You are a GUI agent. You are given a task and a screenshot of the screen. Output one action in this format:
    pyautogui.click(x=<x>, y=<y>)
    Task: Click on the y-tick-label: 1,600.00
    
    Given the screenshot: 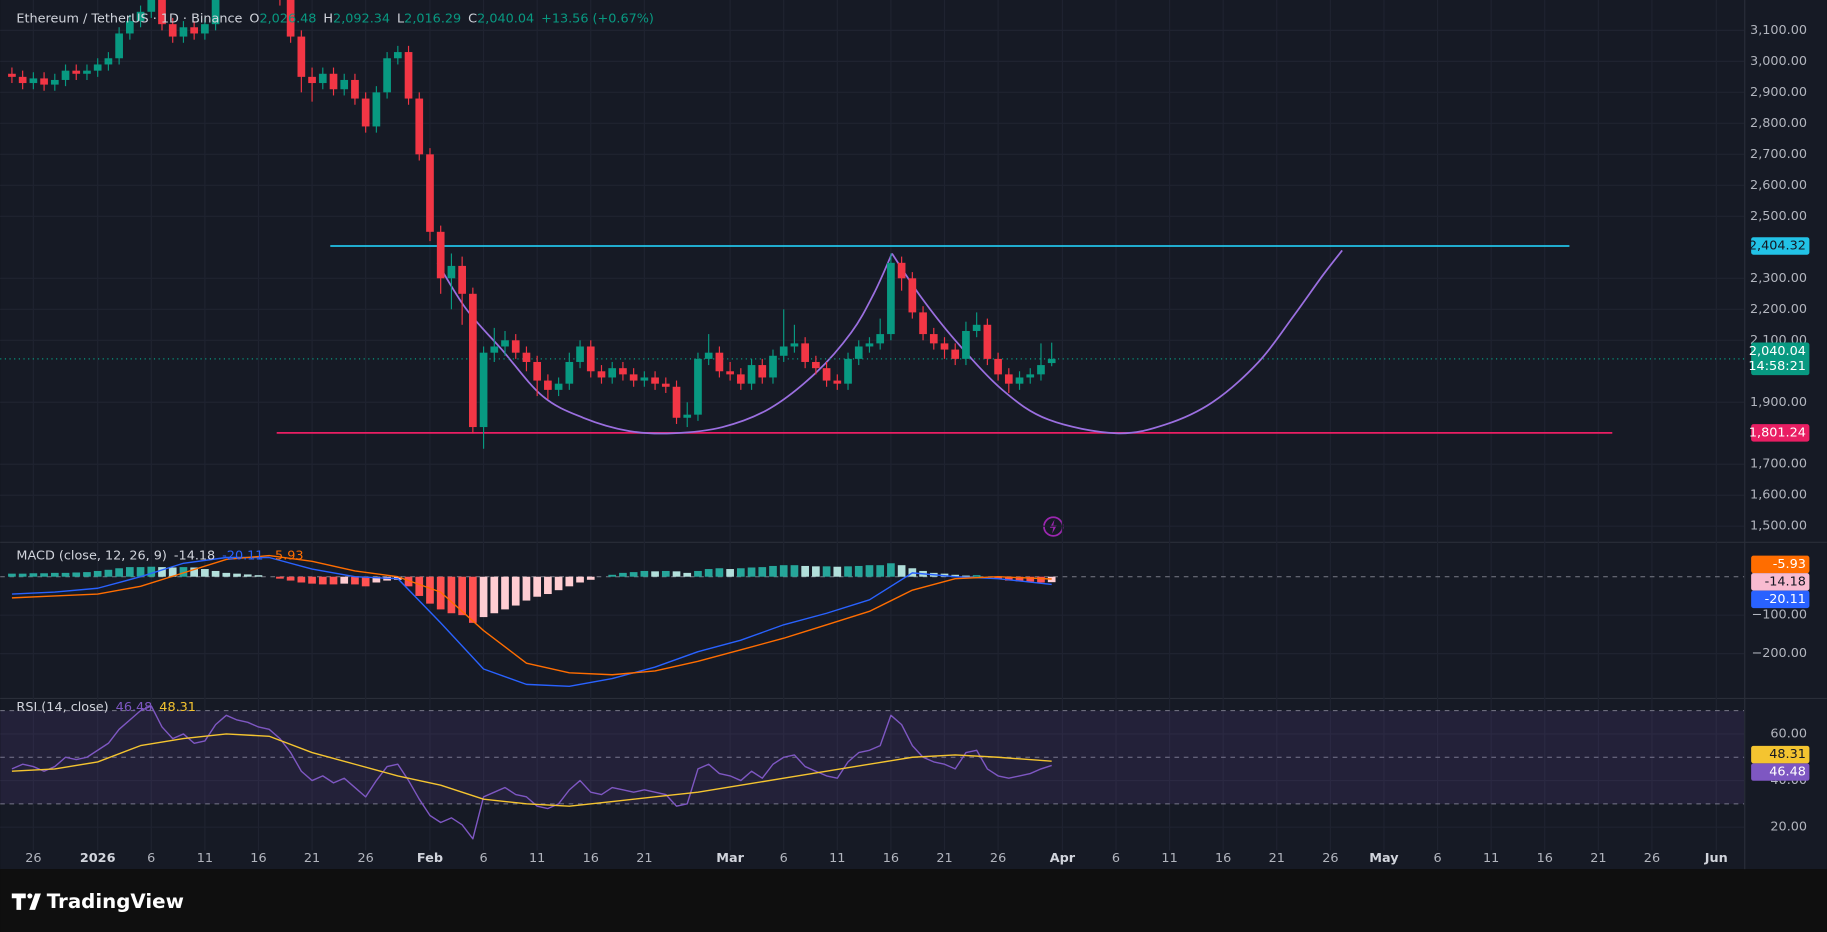 What is the action you would take?
    pyautogui.click(x=1778, y=495)
    